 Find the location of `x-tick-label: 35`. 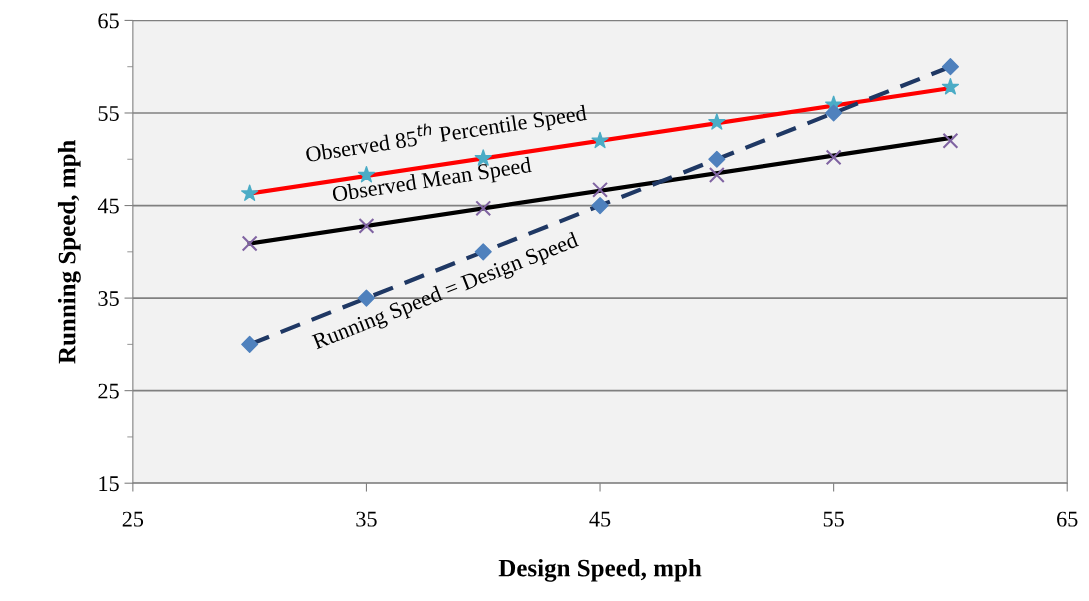

x-tick-label: 35 is located at coordinates (366, 519).